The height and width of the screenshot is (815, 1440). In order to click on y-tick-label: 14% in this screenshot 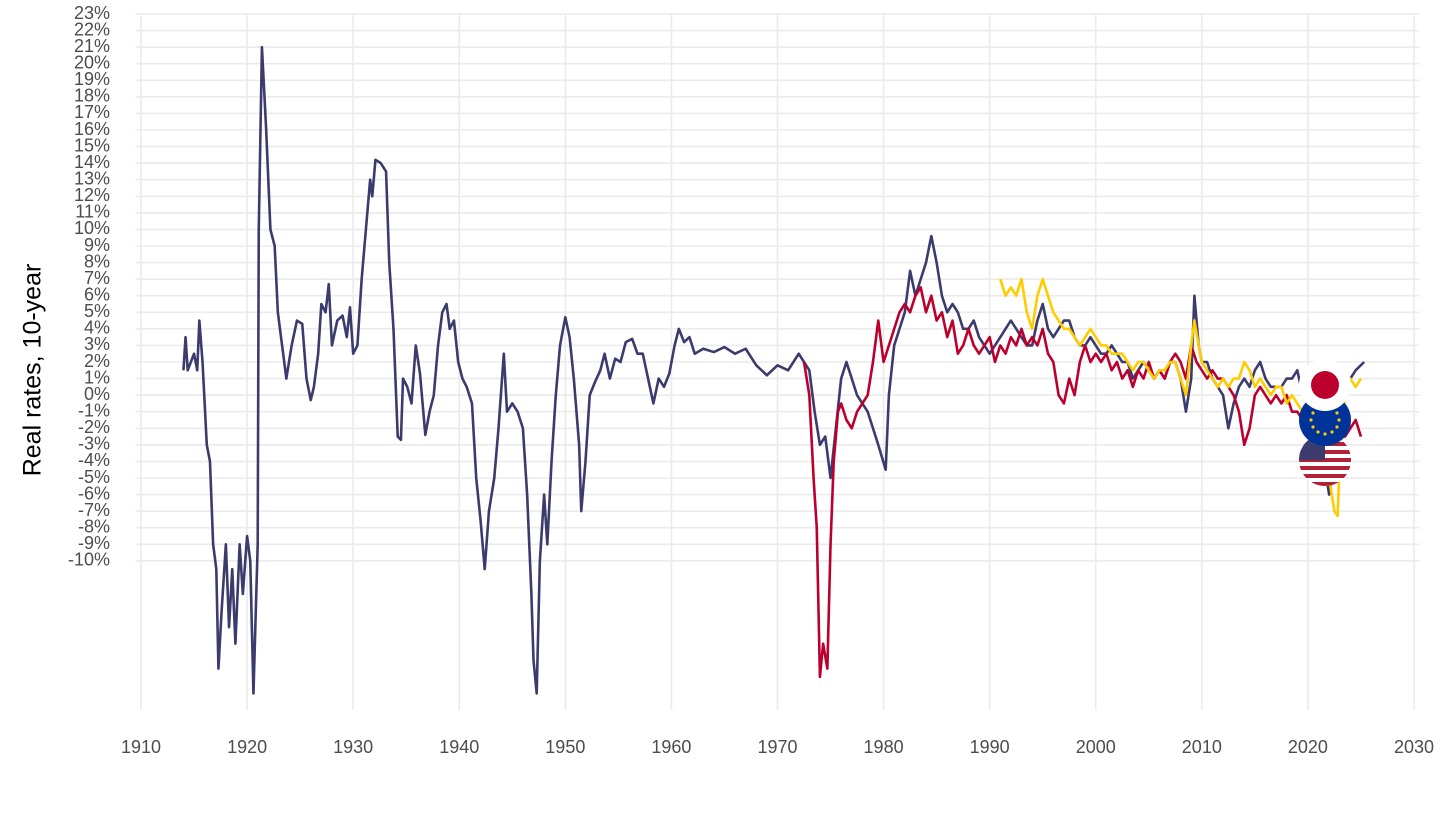, I will do `click(92, 162)`.